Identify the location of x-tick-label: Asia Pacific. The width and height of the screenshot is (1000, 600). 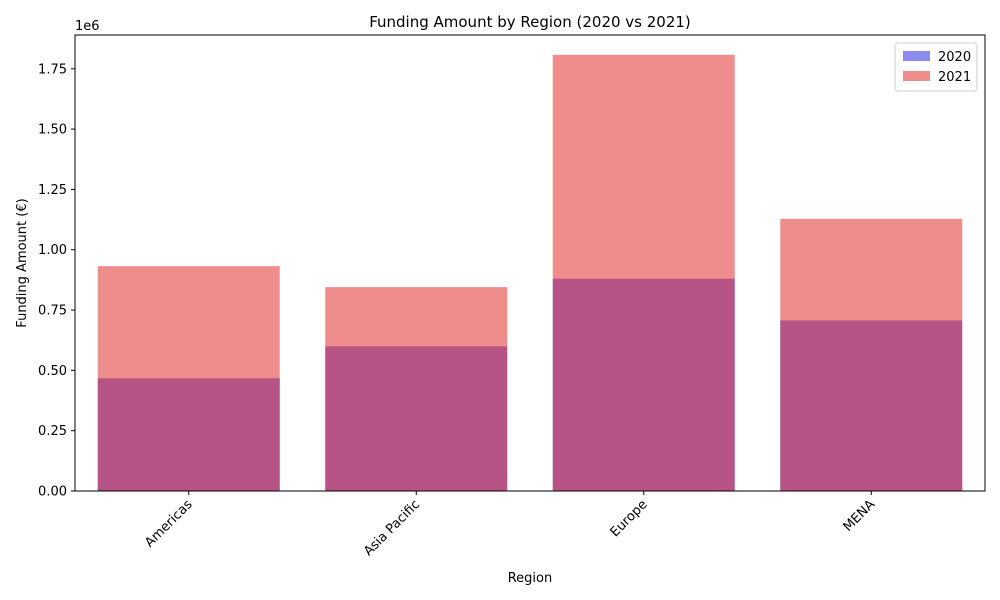
(392, 528).